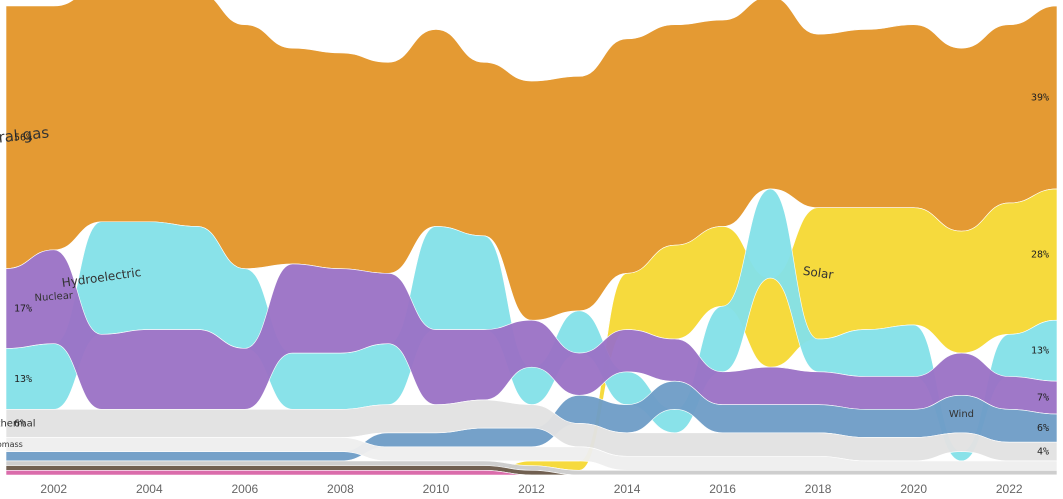 The image size is (1063, 499). Describe the element at coordinates (23, 137) in the screenshot. I see `left-pct-label: 56%` at that location.